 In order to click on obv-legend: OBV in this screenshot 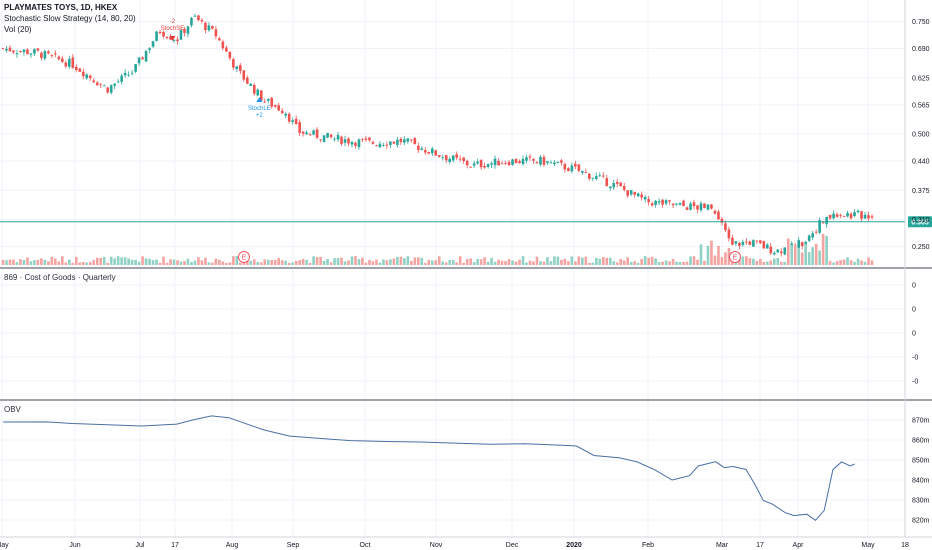, I will do `click(12, 409)`.